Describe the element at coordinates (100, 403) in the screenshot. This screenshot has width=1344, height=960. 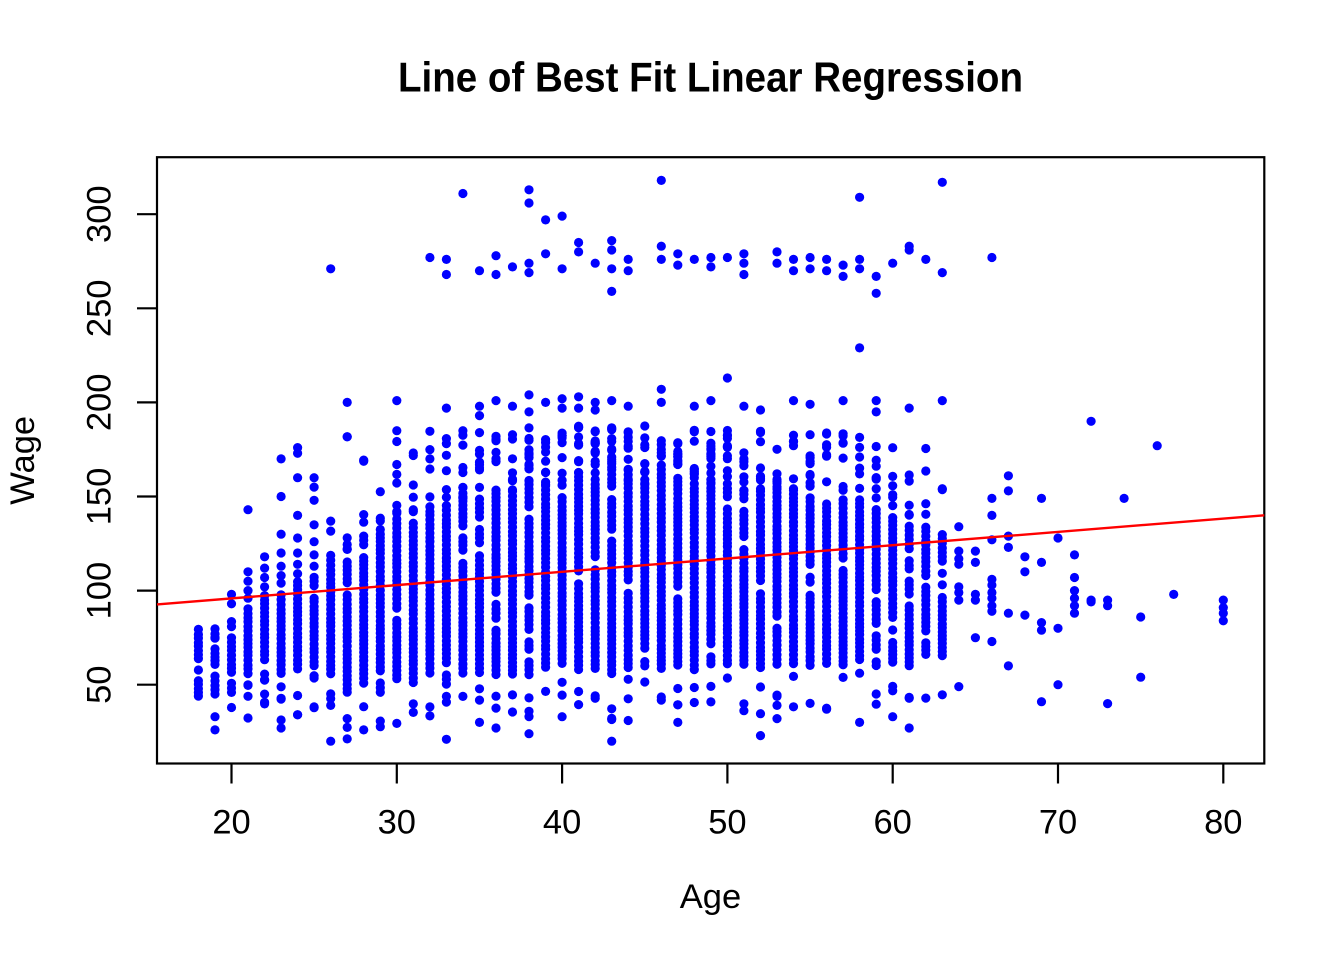
I see `svg-text: 200` at that location.